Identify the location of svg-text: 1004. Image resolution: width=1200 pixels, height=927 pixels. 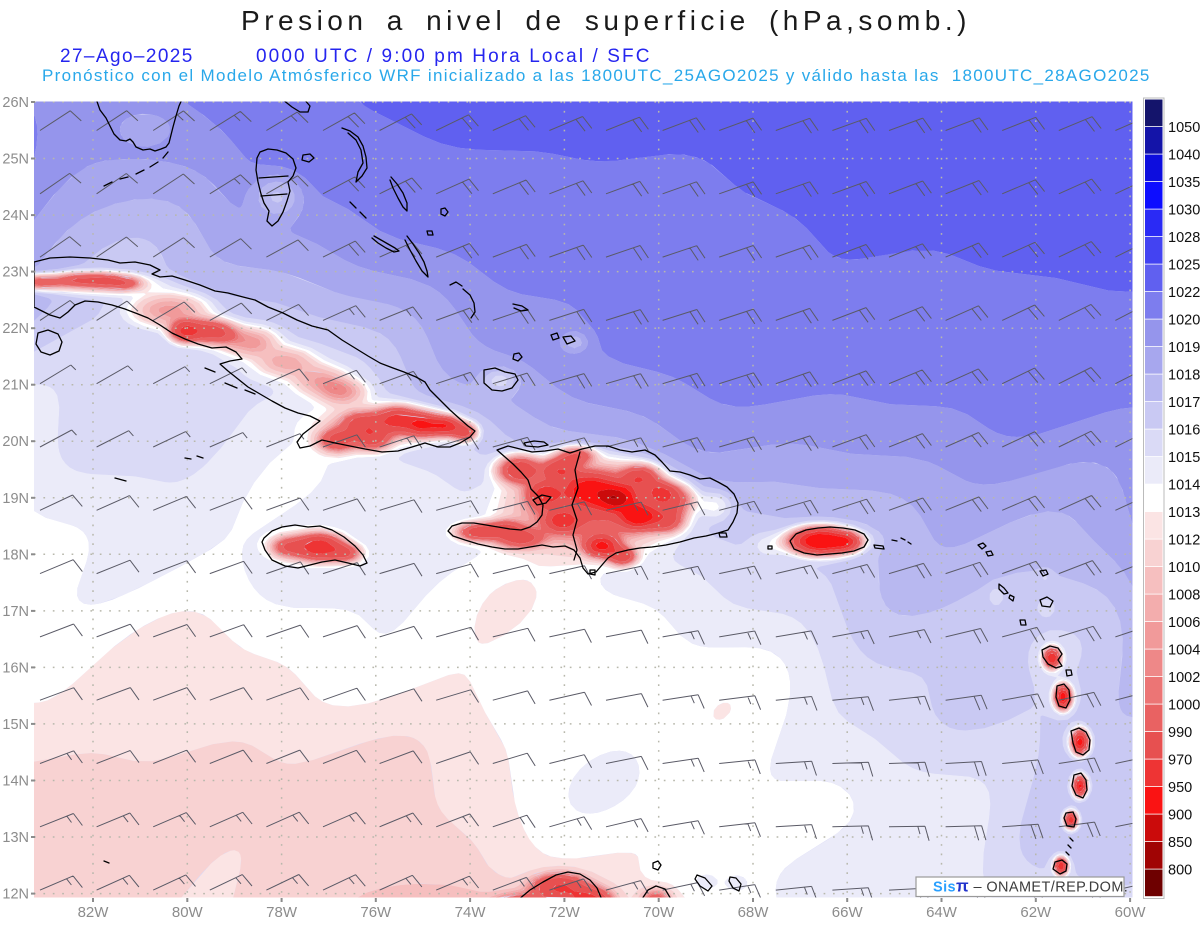
(1184, 651).